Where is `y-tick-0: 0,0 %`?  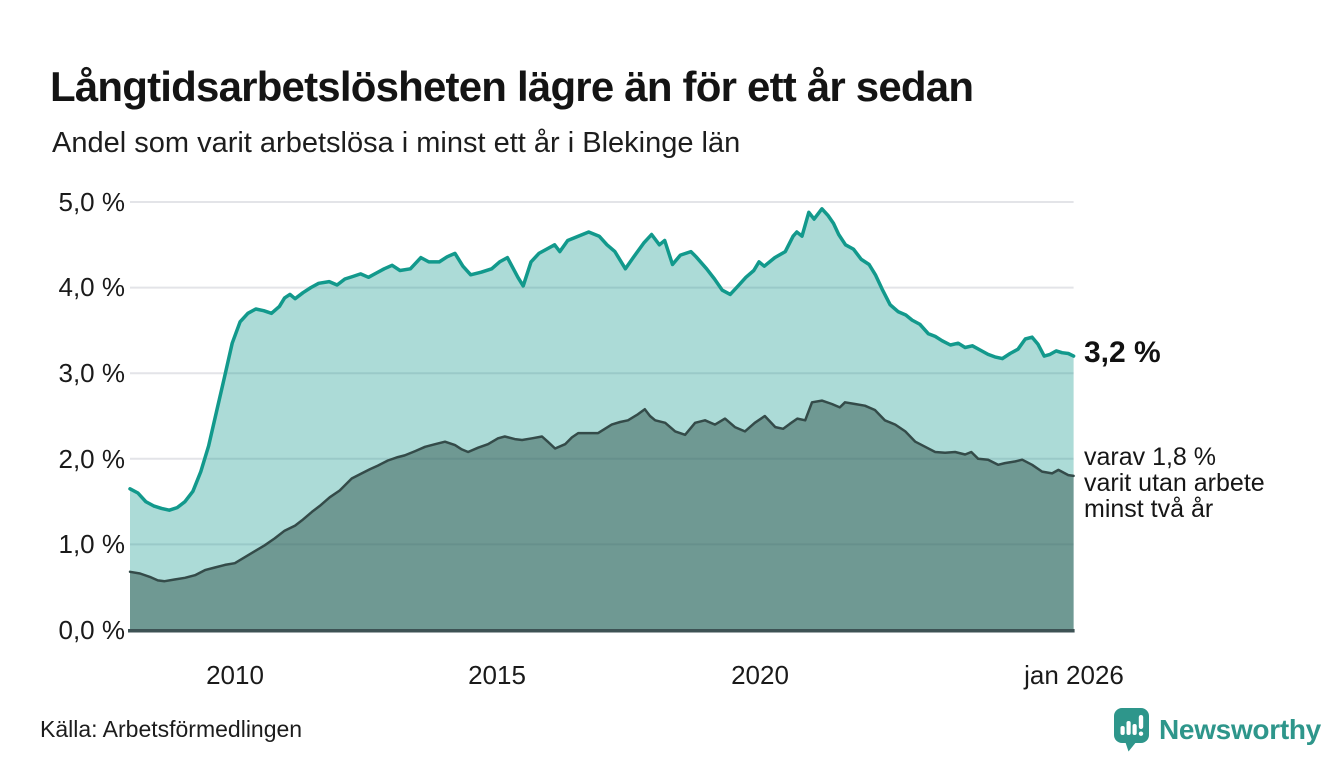 y-tick-0: 0,0 % is located at coordinates (92, 630).